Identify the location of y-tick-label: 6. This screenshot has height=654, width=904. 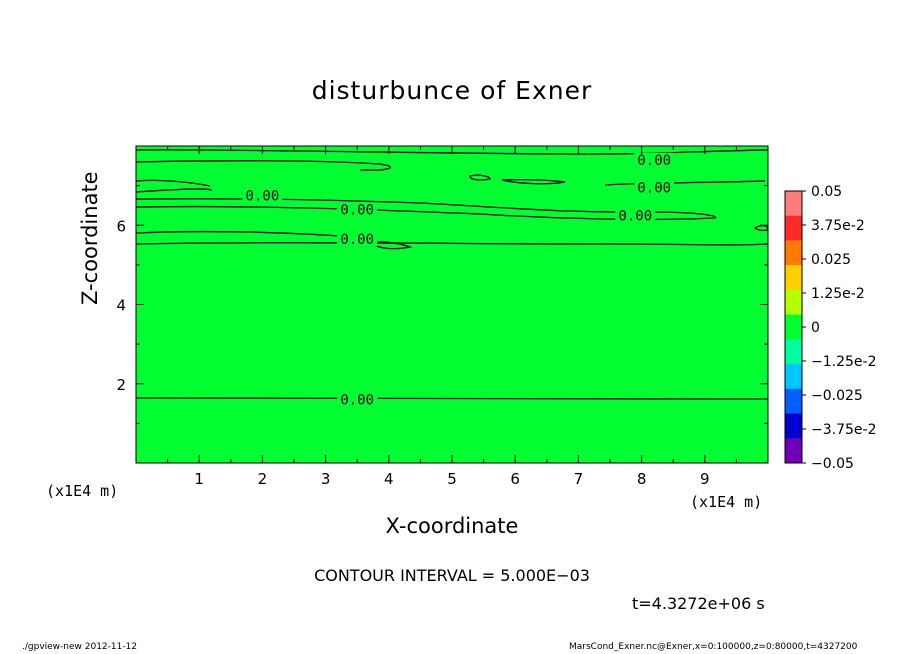
(121, 226).